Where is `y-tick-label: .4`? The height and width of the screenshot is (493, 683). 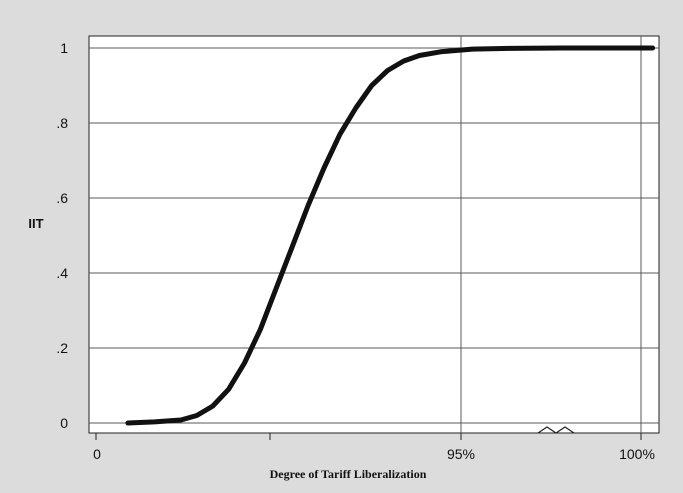
y-tick-label: .4 is located at coordinates (62, 273).